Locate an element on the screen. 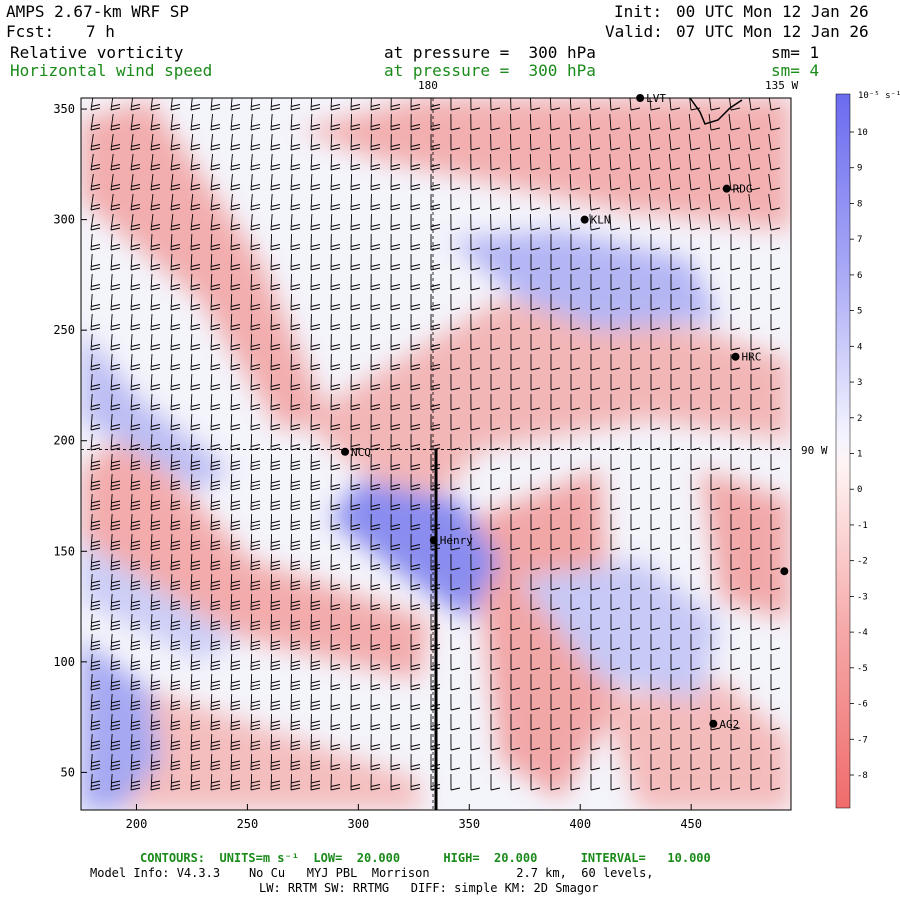 This screenshot has height=900, width=900. colorbar-label: -5 is located at coordinates (862, 669).